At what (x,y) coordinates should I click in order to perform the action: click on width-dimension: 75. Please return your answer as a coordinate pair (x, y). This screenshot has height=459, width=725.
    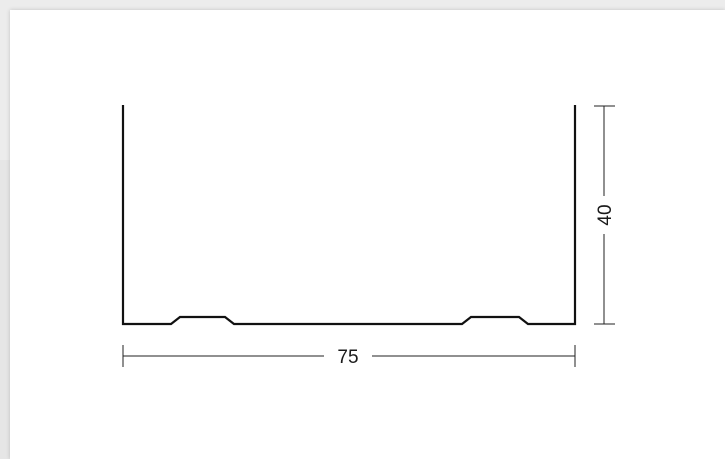
    Looking at the image, I should click on (349, 356).